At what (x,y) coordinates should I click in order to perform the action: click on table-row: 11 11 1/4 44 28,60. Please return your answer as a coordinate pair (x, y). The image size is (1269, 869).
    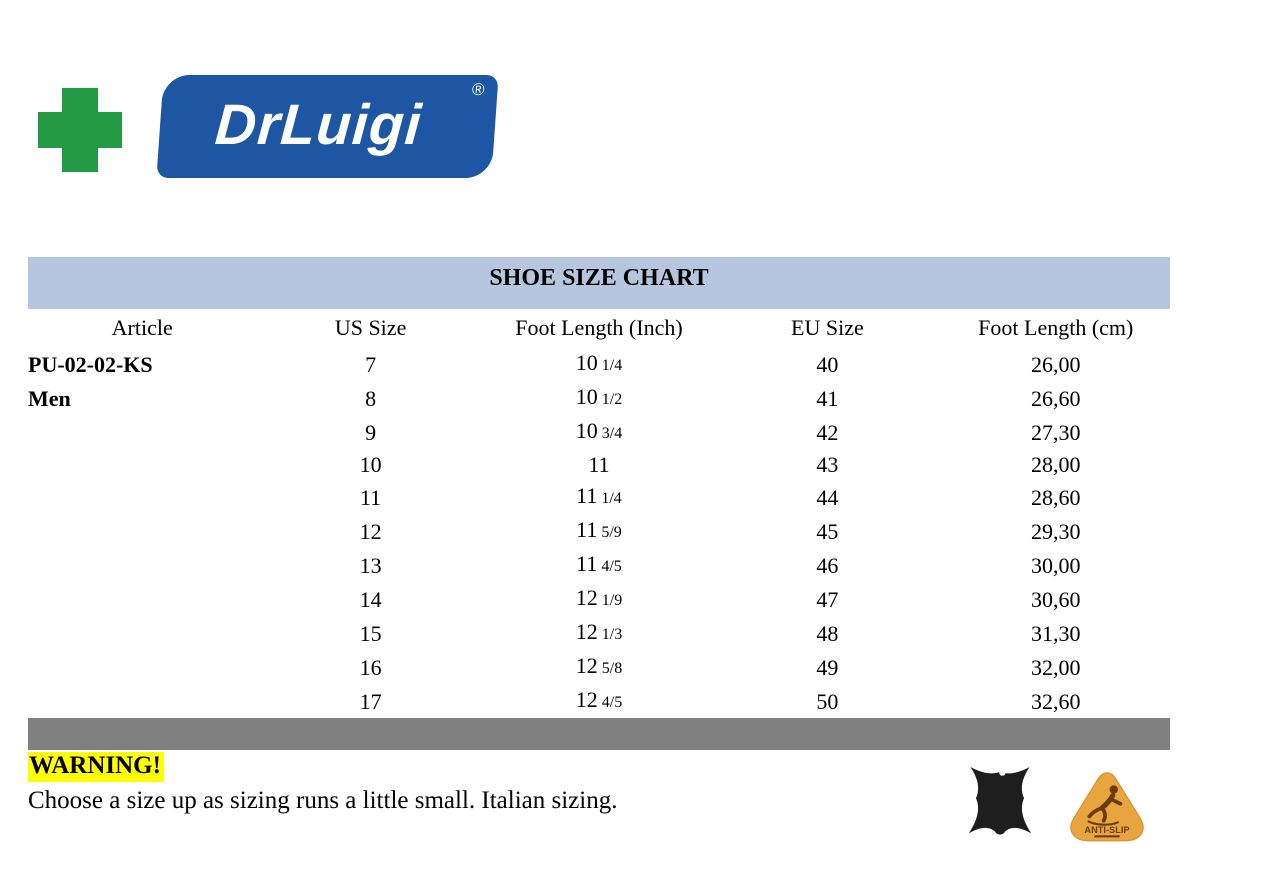
    Looking at the image, I should click on (599, 497).